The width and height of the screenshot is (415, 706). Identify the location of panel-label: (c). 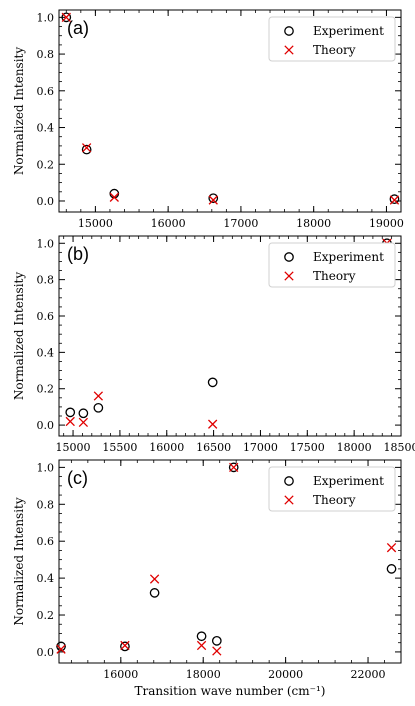
(77, 478).